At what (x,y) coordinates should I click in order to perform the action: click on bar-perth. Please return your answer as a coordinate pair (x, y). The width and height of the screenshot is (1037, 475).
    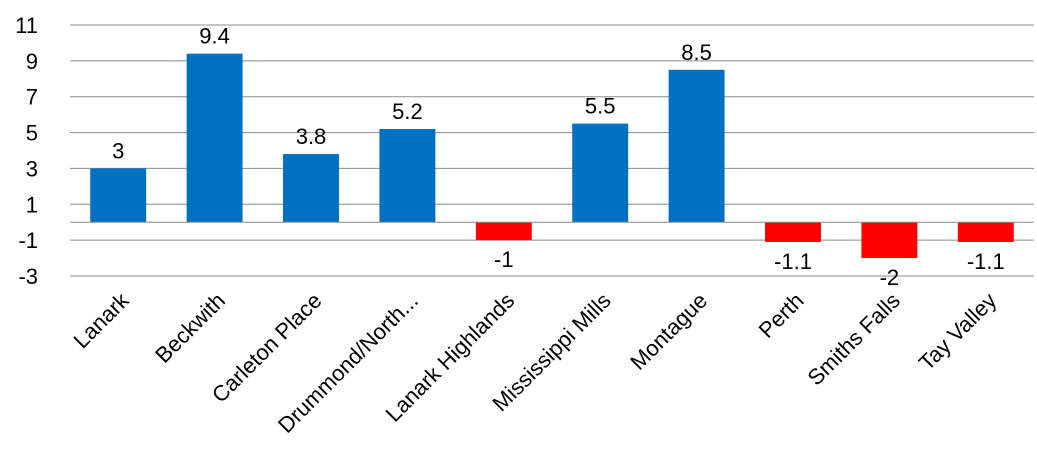
    Looking at the image, I should click on (793, 232).